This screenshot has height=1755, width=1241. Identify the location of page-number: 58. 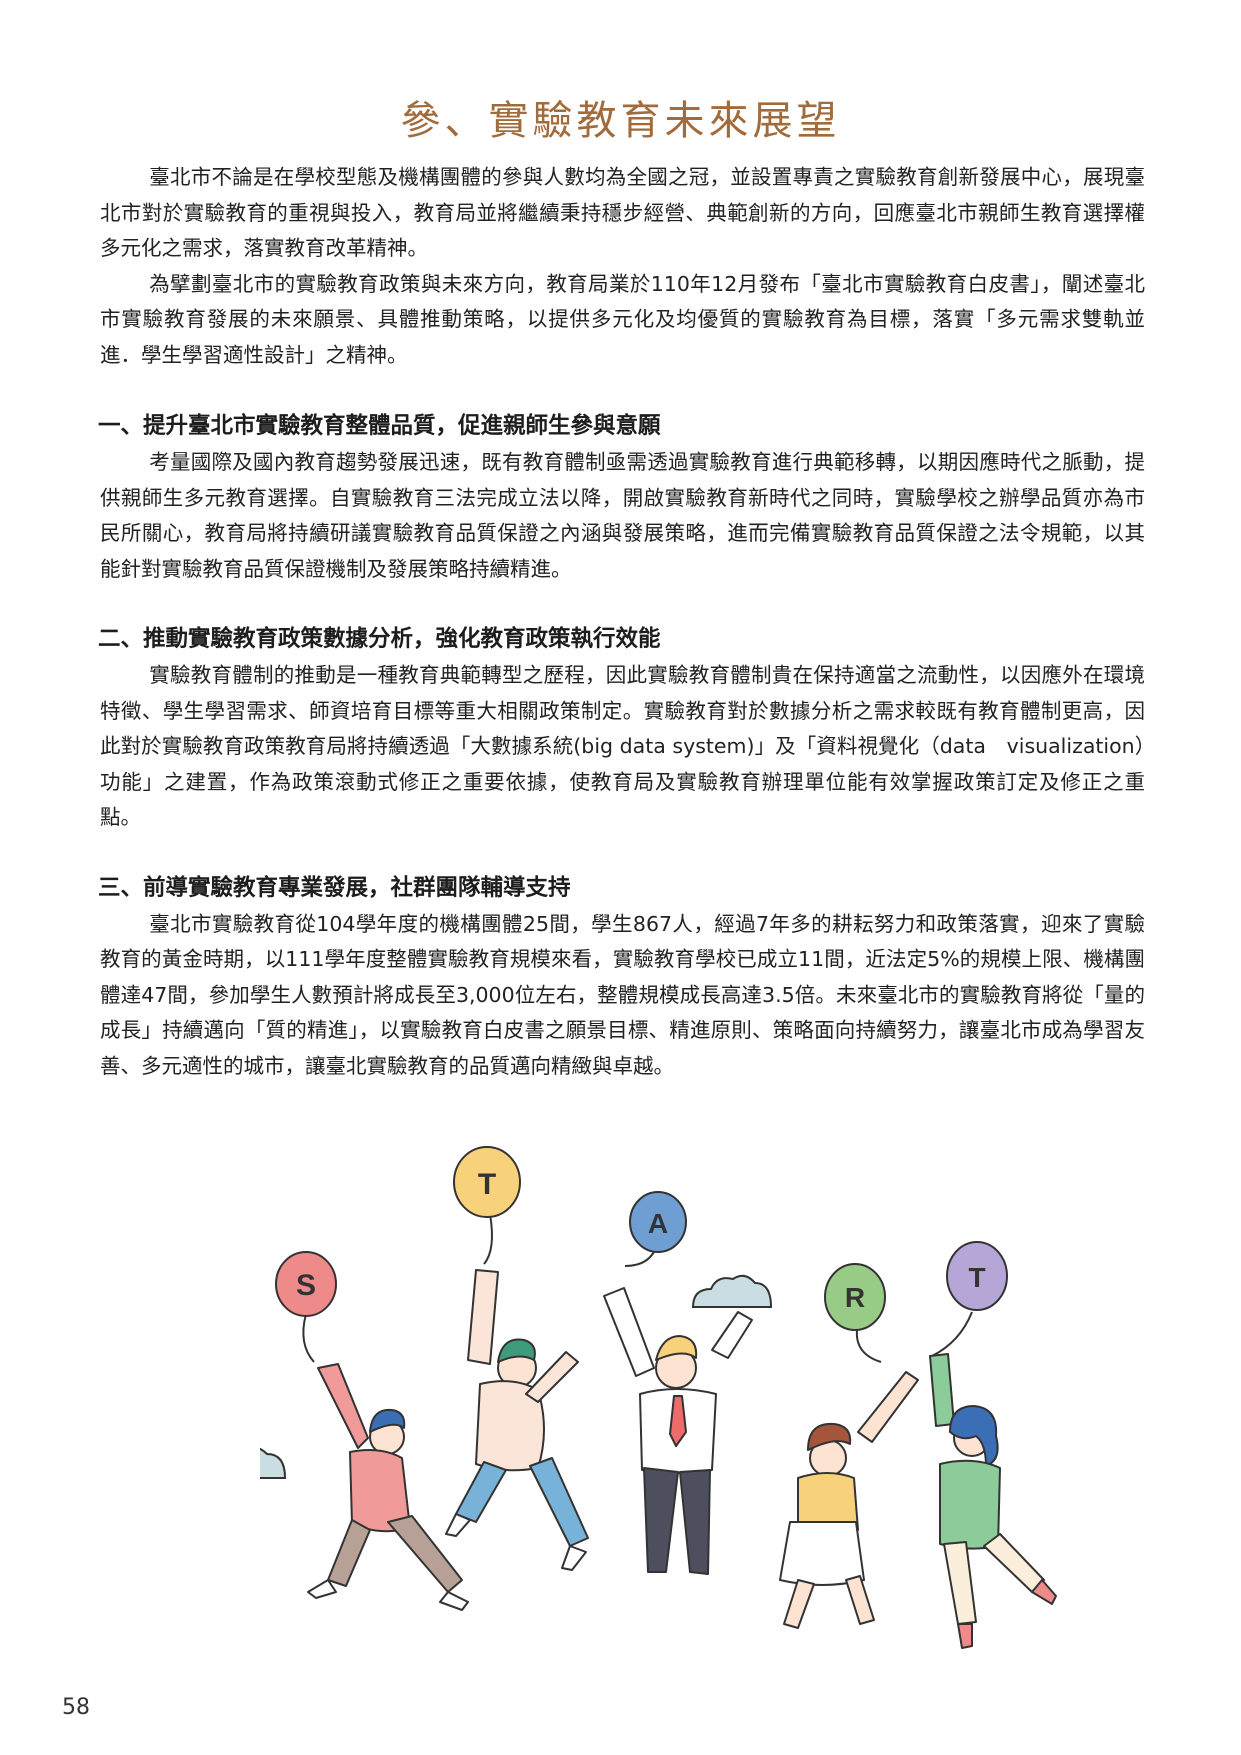
(76, 1707).